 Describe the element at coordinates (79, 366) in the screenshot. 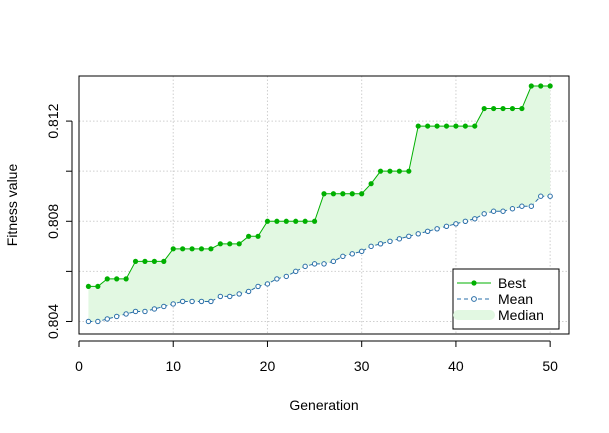

I see `x-tick-label: 0` at that location.